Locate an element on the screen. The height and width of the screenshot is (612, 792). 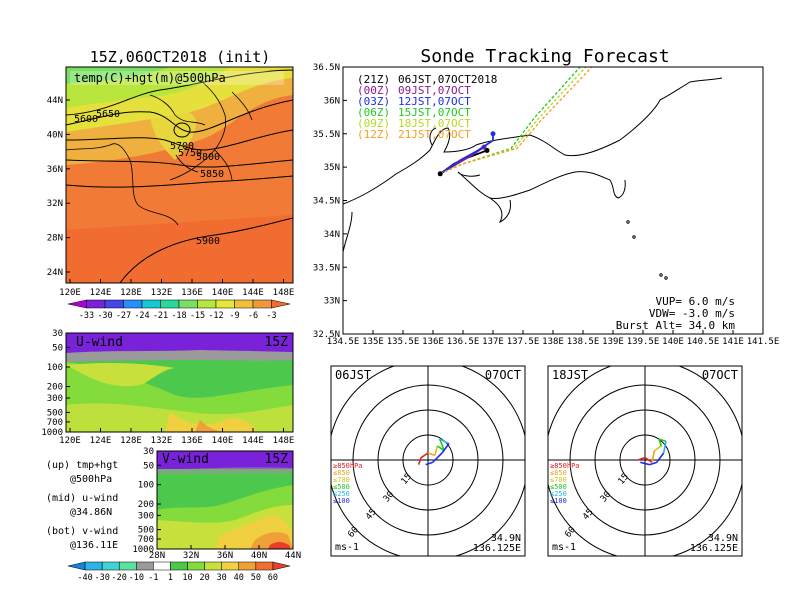
left-title: 15Z,06OCT2018 (init) is located at coordinates (180, 57).